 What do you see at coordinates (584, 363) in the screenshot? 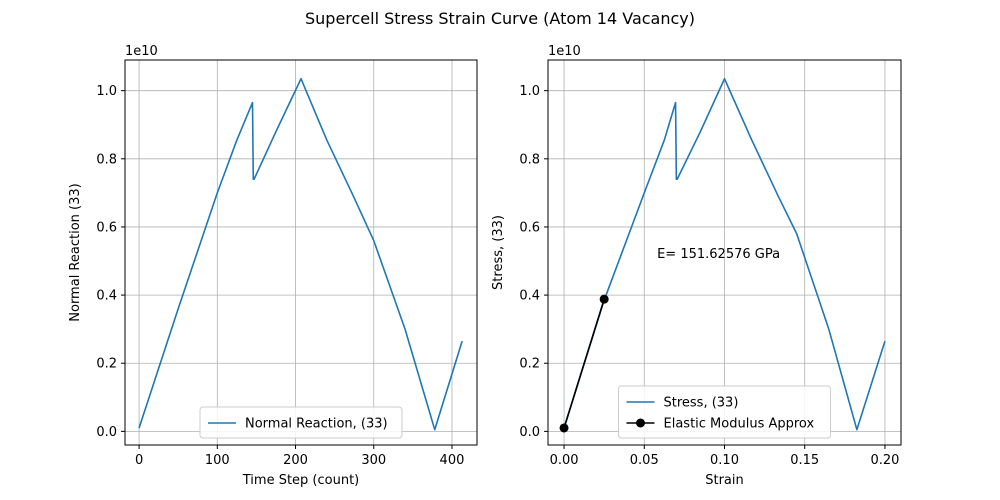
I see `series-line` at bounding box center [584, 363].